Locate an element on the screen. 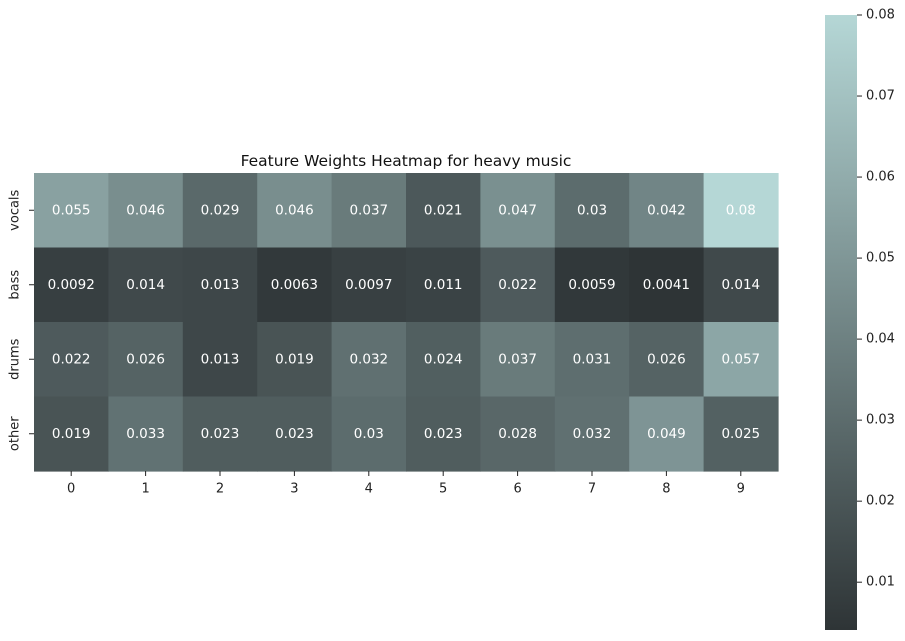  y-axis: vocals bass drums other is located at coordinates (21, 320).